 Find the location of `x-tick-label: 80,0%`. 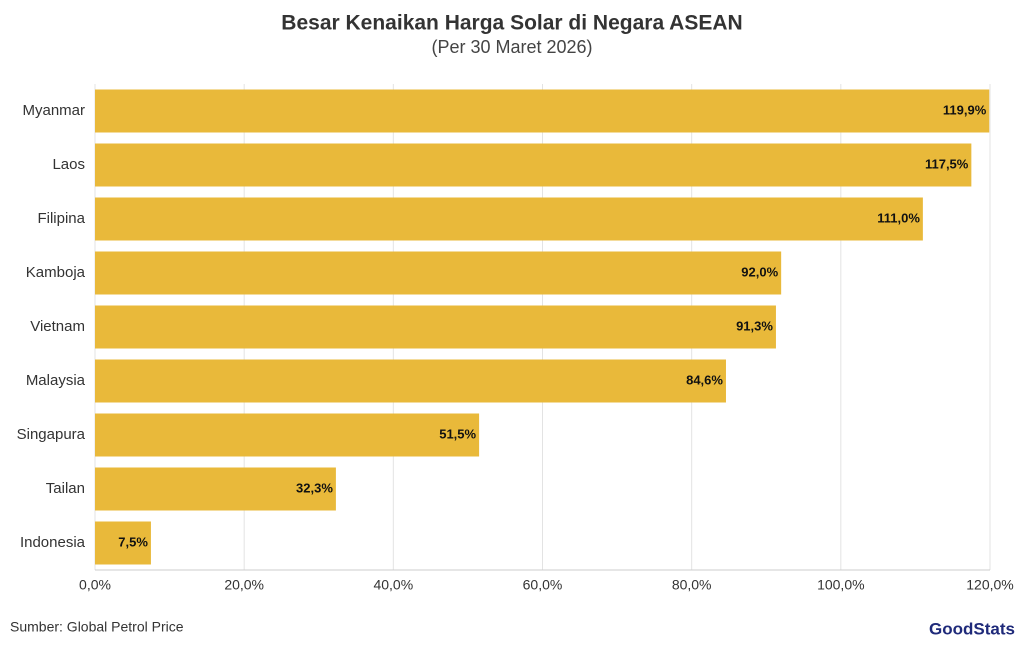

x-tick-label: 80,0% is located at coordinates (692, 585).